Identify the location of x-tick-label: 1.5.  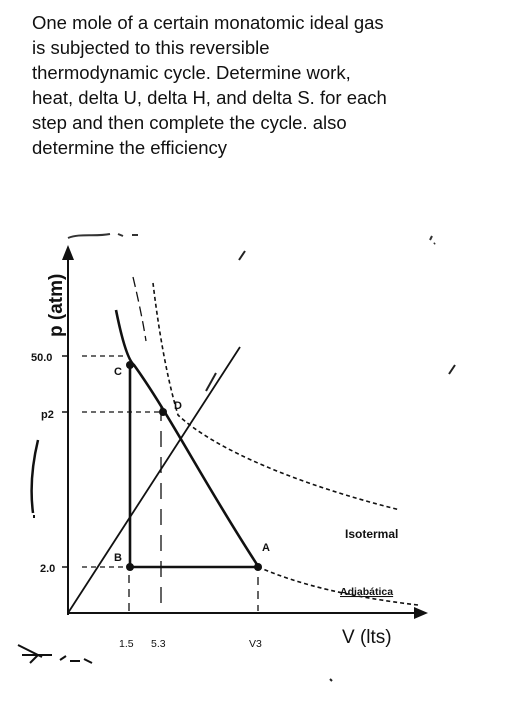
(126, 644).